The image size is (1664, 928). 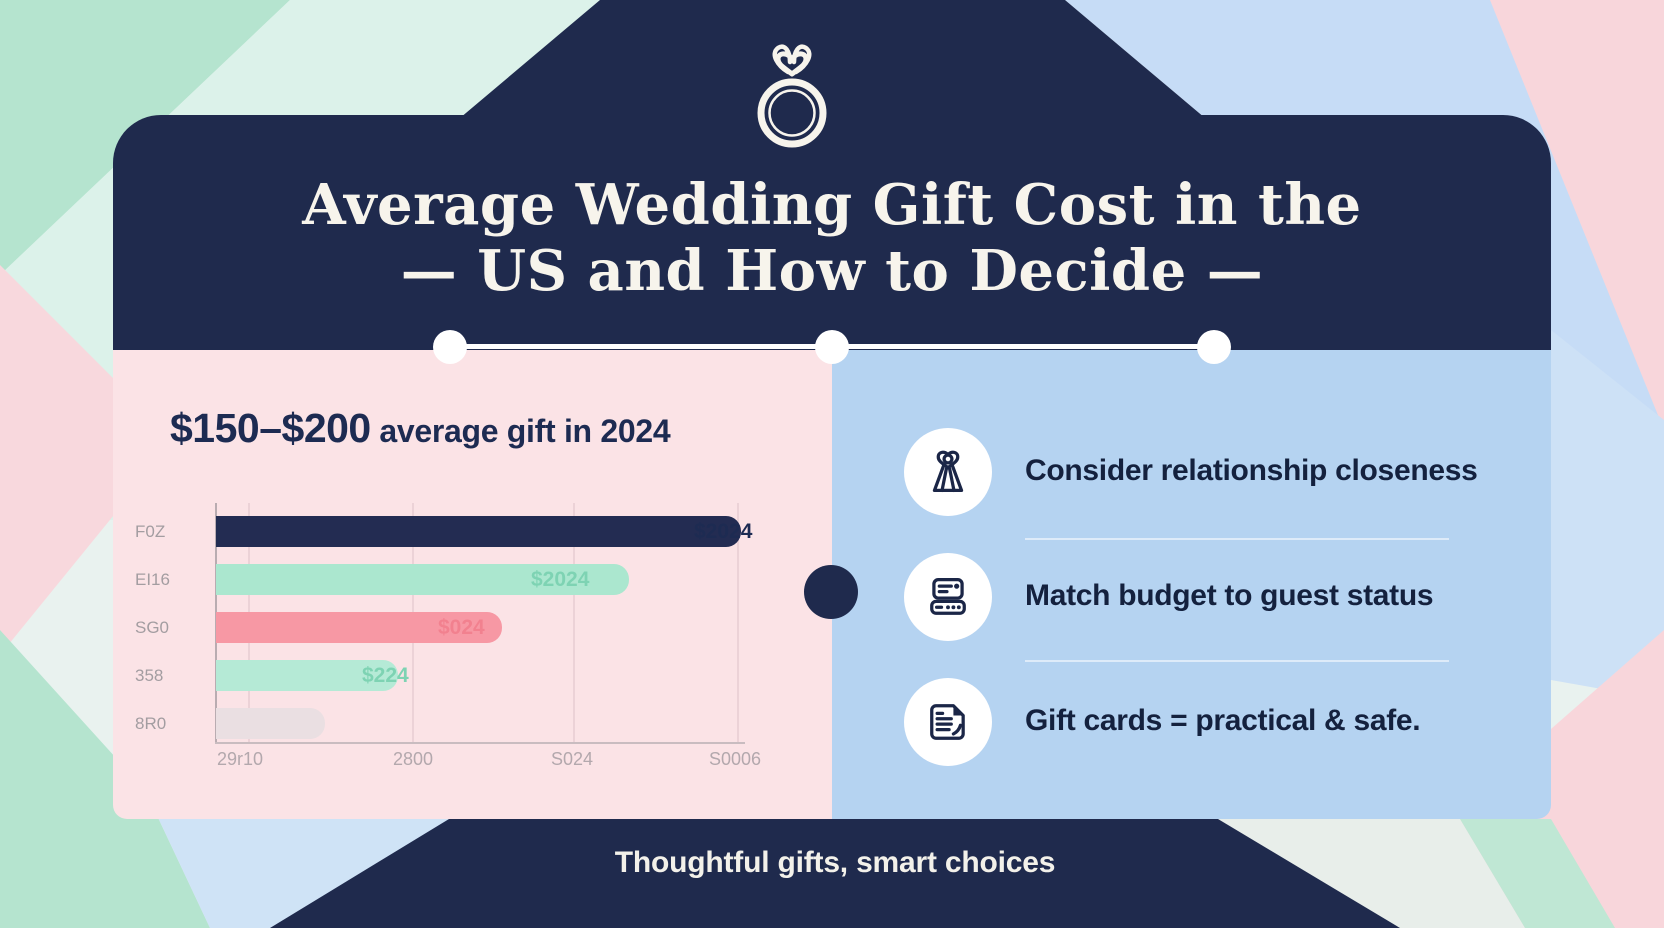 What do you see at coordinates (520, 431) in the screenshot?
I see `stat-rest: average gift in 2024` at bounding box center [520, 431].